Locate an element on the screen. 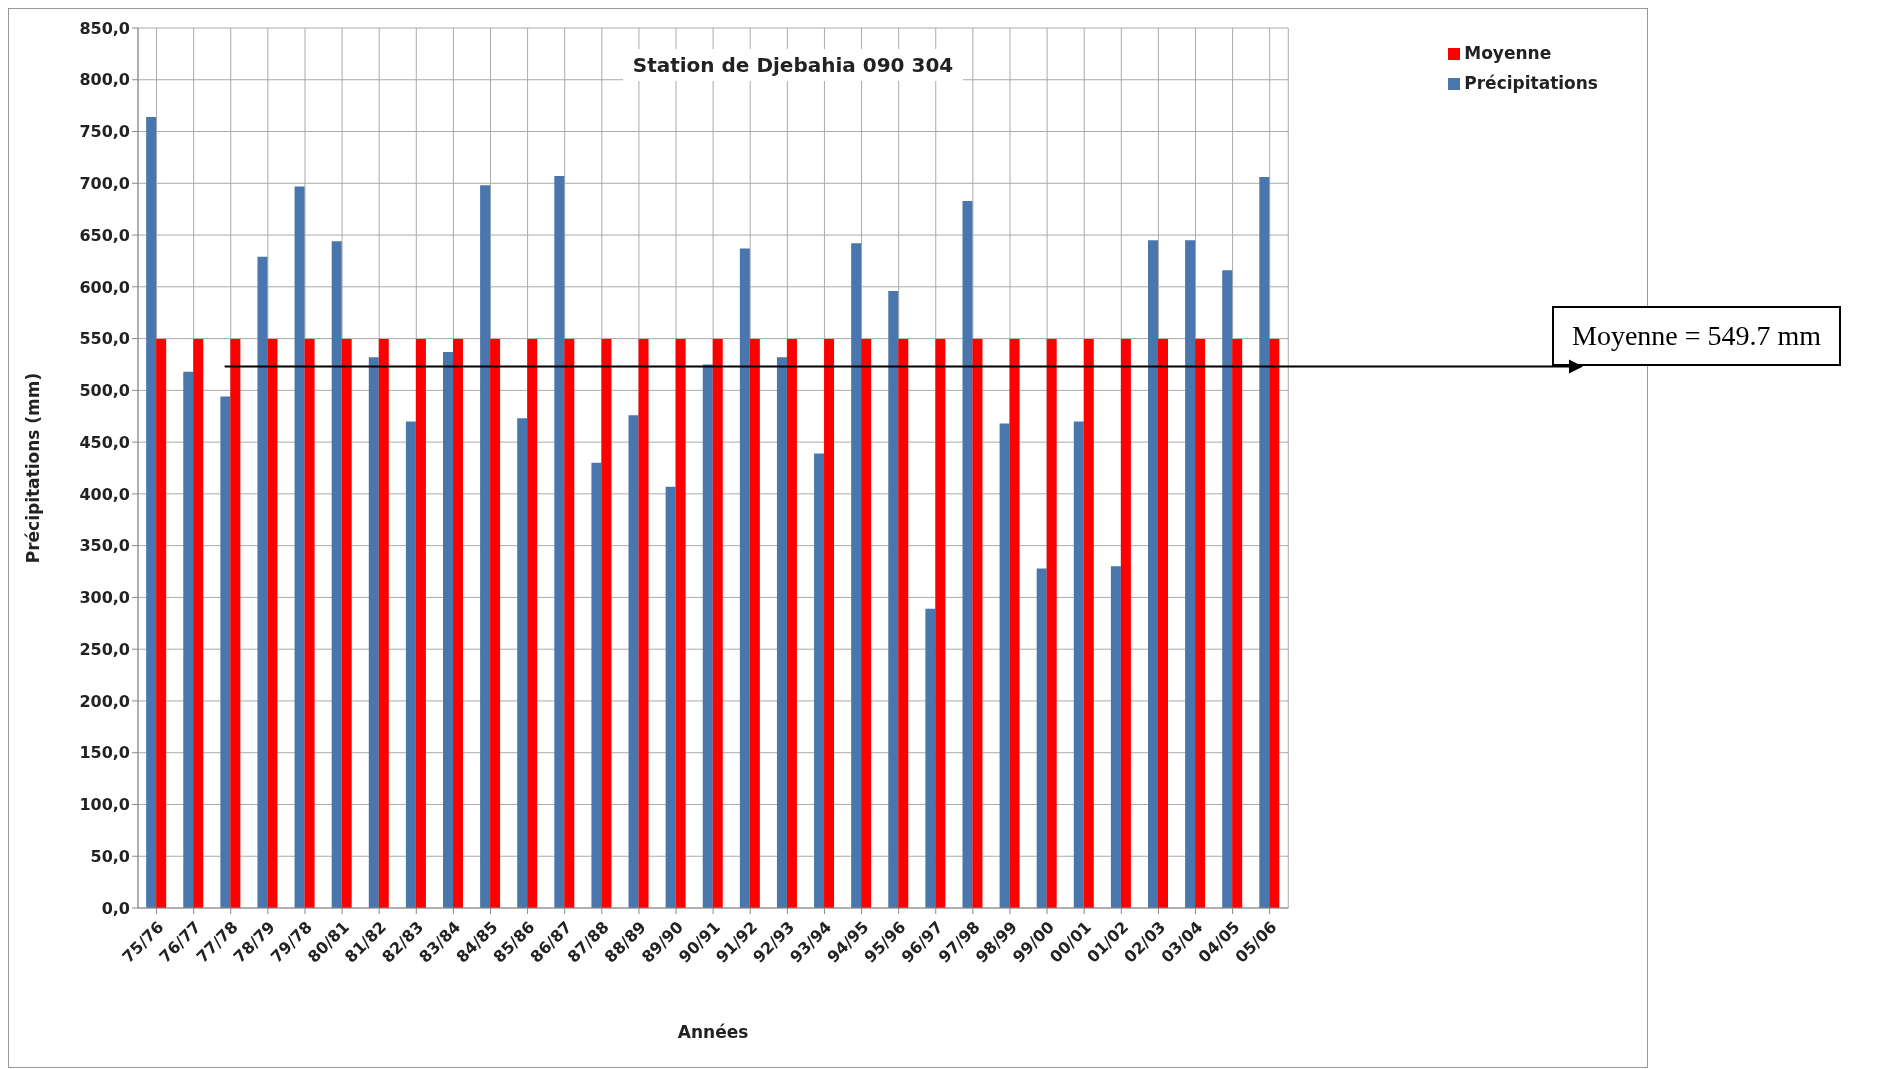 The width and height of the screenshot is (1878, 1069). y-tick-label: 150,0 is located at coordinates (104, 753).